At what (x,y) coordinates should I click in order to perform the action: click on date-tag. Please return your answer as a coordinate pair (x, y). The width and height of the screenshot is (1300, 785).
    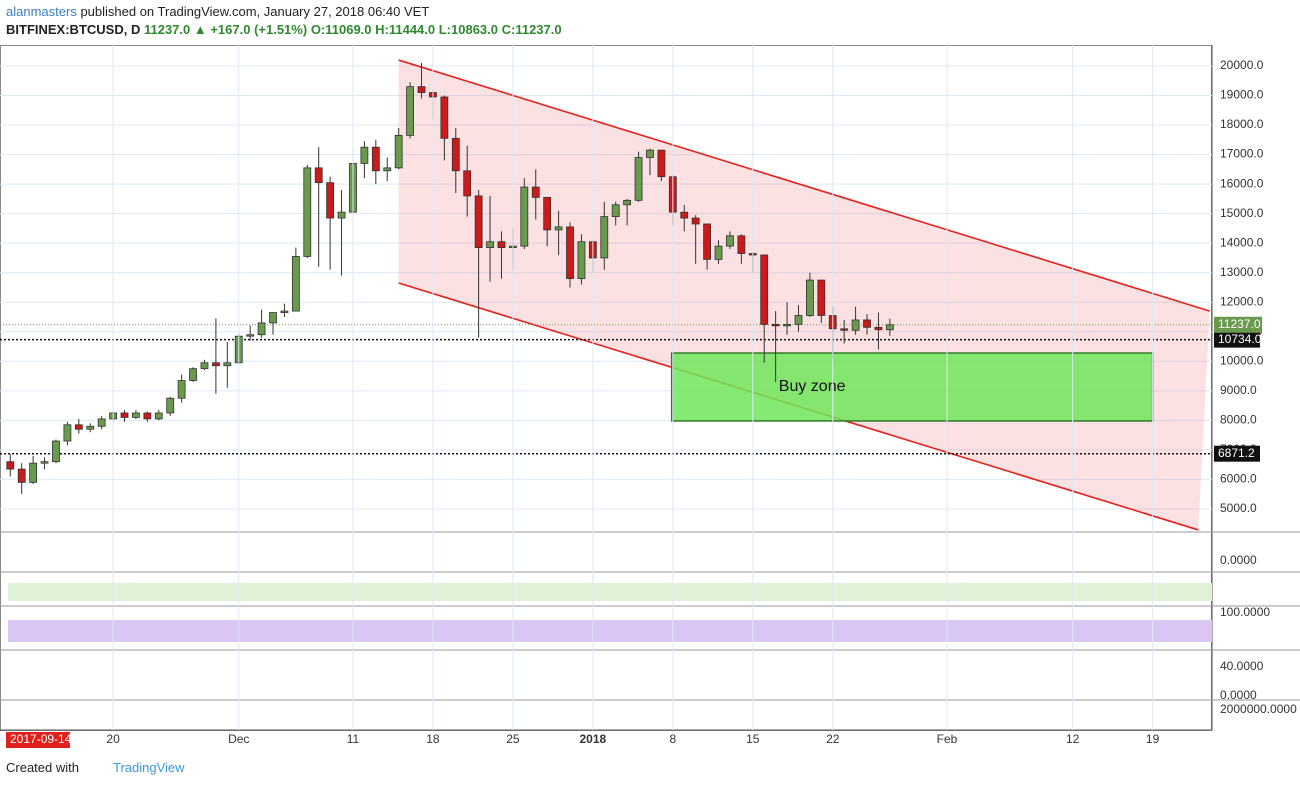
    Looking at the image, I should click on (38, 740).